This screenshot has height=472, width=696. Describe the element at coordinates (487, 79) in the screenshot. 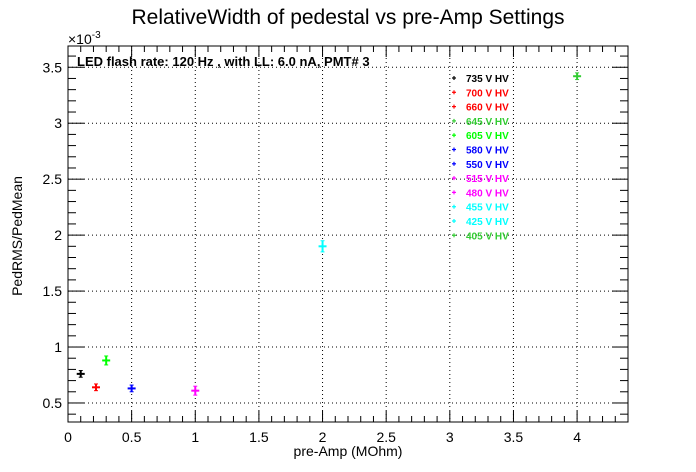

I see `legend-label: 735 V HV` at that location.